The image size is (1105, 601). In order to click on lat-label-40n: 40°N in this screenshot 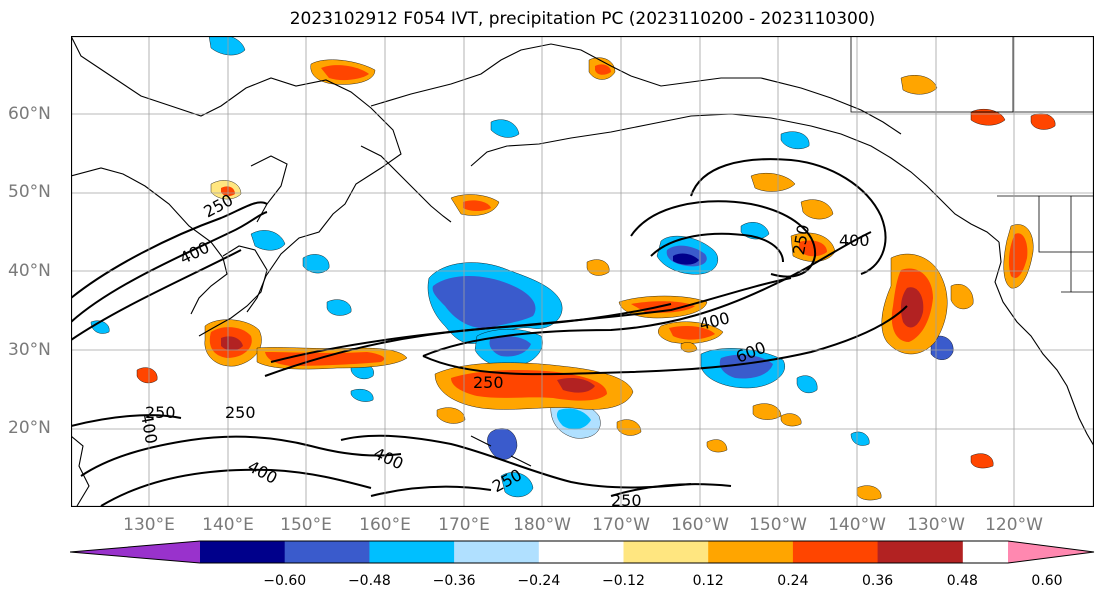, I will do `click(29, 271)`.